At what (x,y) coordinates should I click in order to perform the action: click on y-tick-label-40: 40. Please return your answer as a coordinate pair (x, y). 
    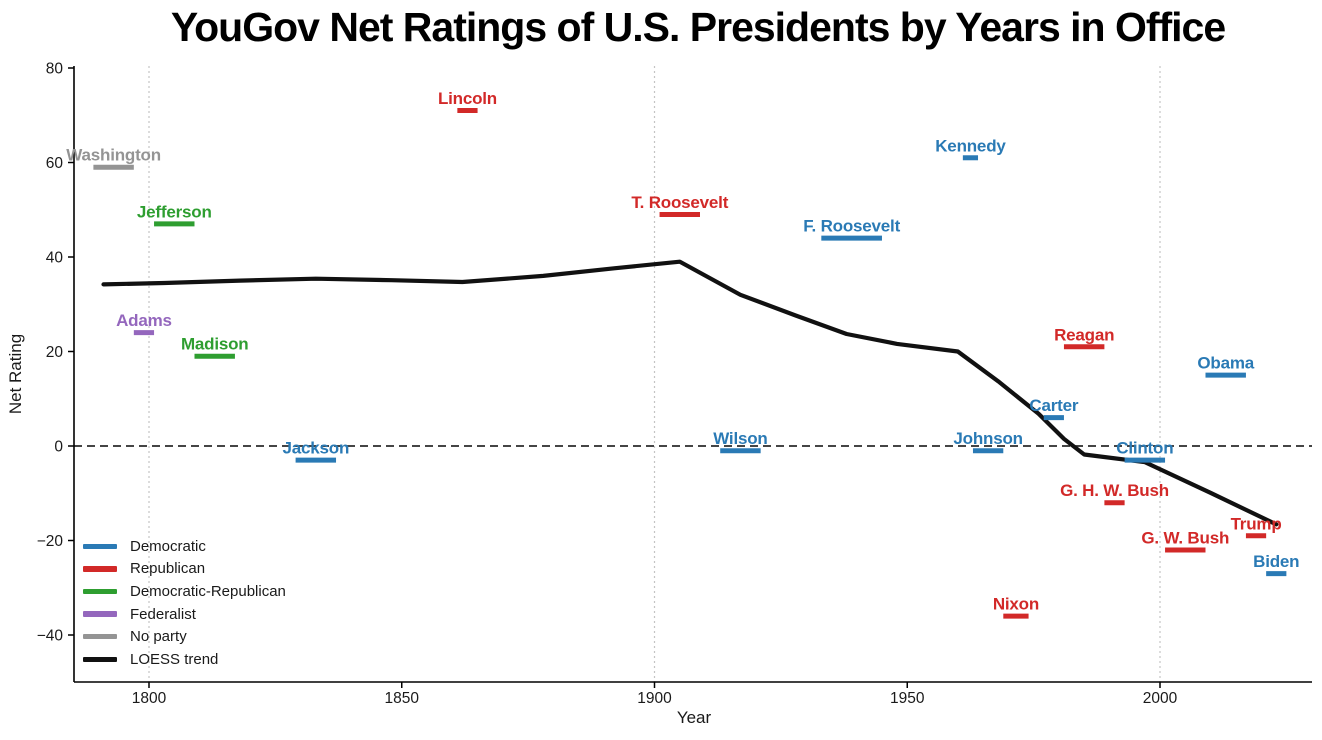
    Looking at the image, I should click on (55, 258).